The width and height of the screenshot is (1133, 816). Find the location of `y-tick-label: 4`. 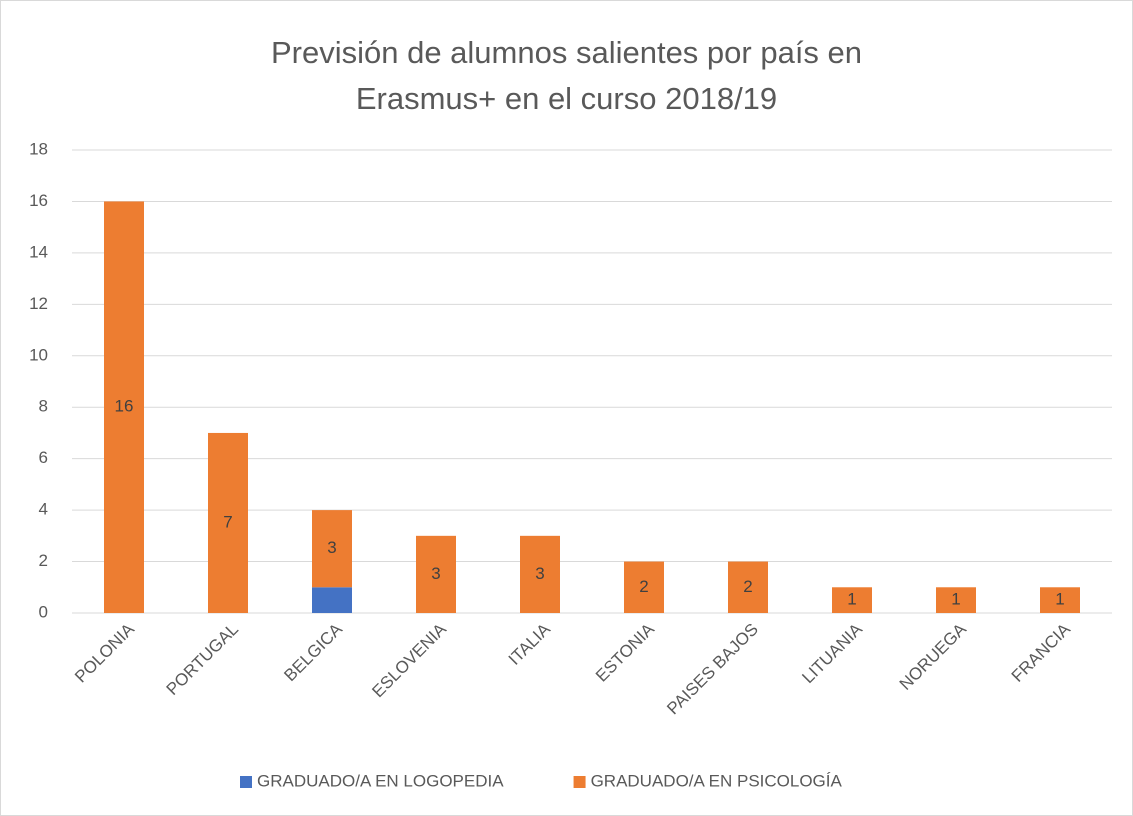

y-tick-label: 4 is located at coordinates (43, 509).